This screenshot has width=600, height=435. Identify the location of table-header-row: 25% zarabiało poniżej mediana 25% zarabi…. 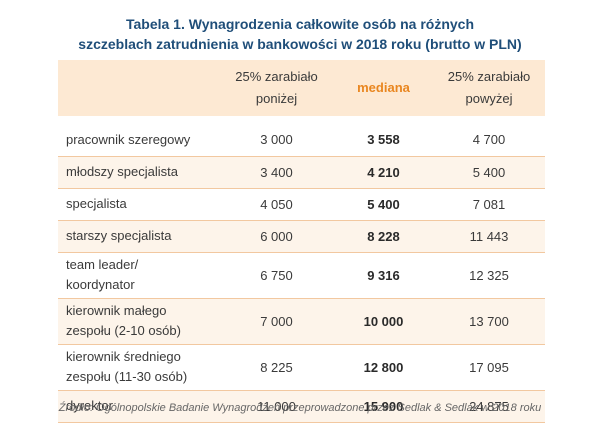
(301, 88).